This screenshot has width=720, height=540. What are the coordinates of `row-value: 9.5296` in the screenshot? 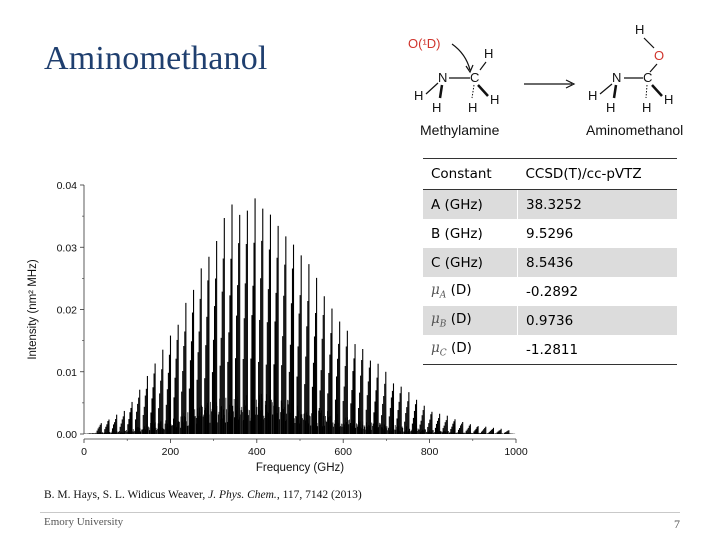 It's located at (550, 233).